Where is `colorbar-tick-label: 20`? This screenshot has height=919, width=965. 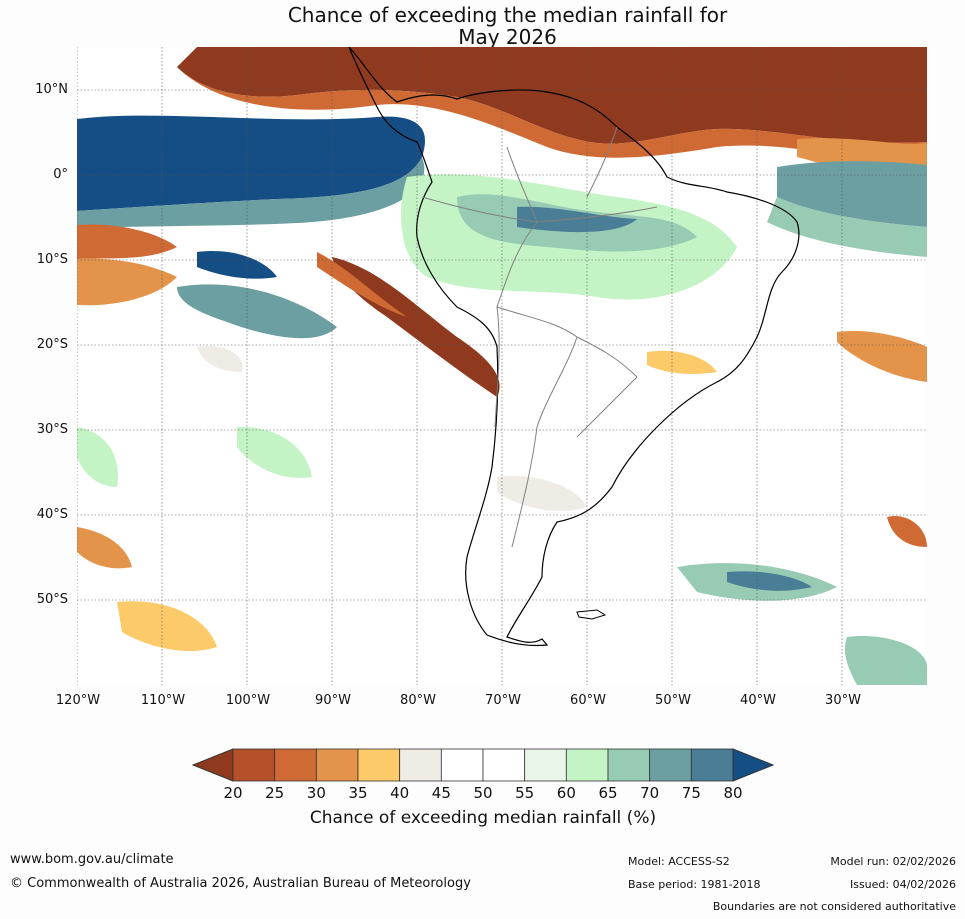
colorbar-tick-label: 20 is located at coordinates (233, 793).